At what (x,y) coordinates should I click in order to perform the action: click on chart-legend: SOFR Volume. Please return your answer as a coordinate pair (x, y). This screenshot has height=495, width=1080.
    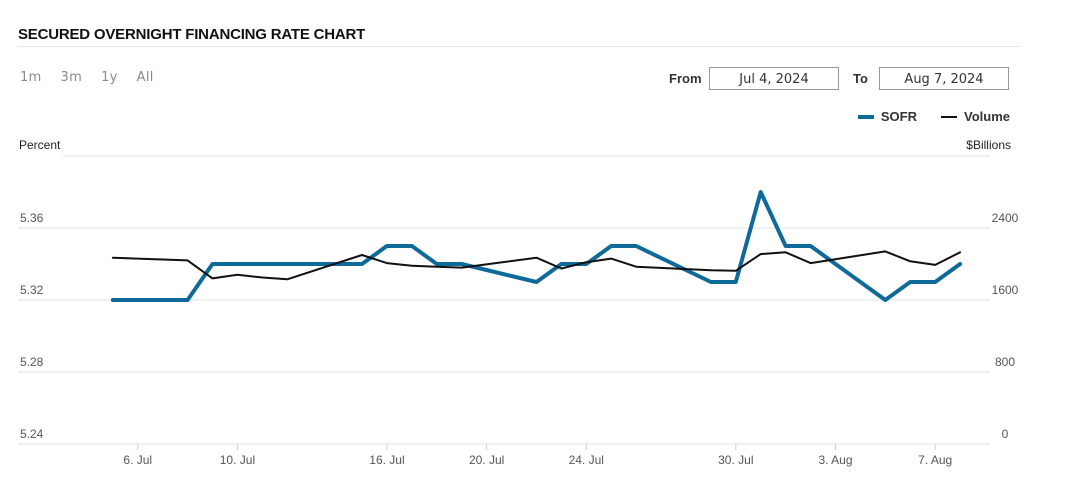
    Looking at the image, I should click on (922, 116).